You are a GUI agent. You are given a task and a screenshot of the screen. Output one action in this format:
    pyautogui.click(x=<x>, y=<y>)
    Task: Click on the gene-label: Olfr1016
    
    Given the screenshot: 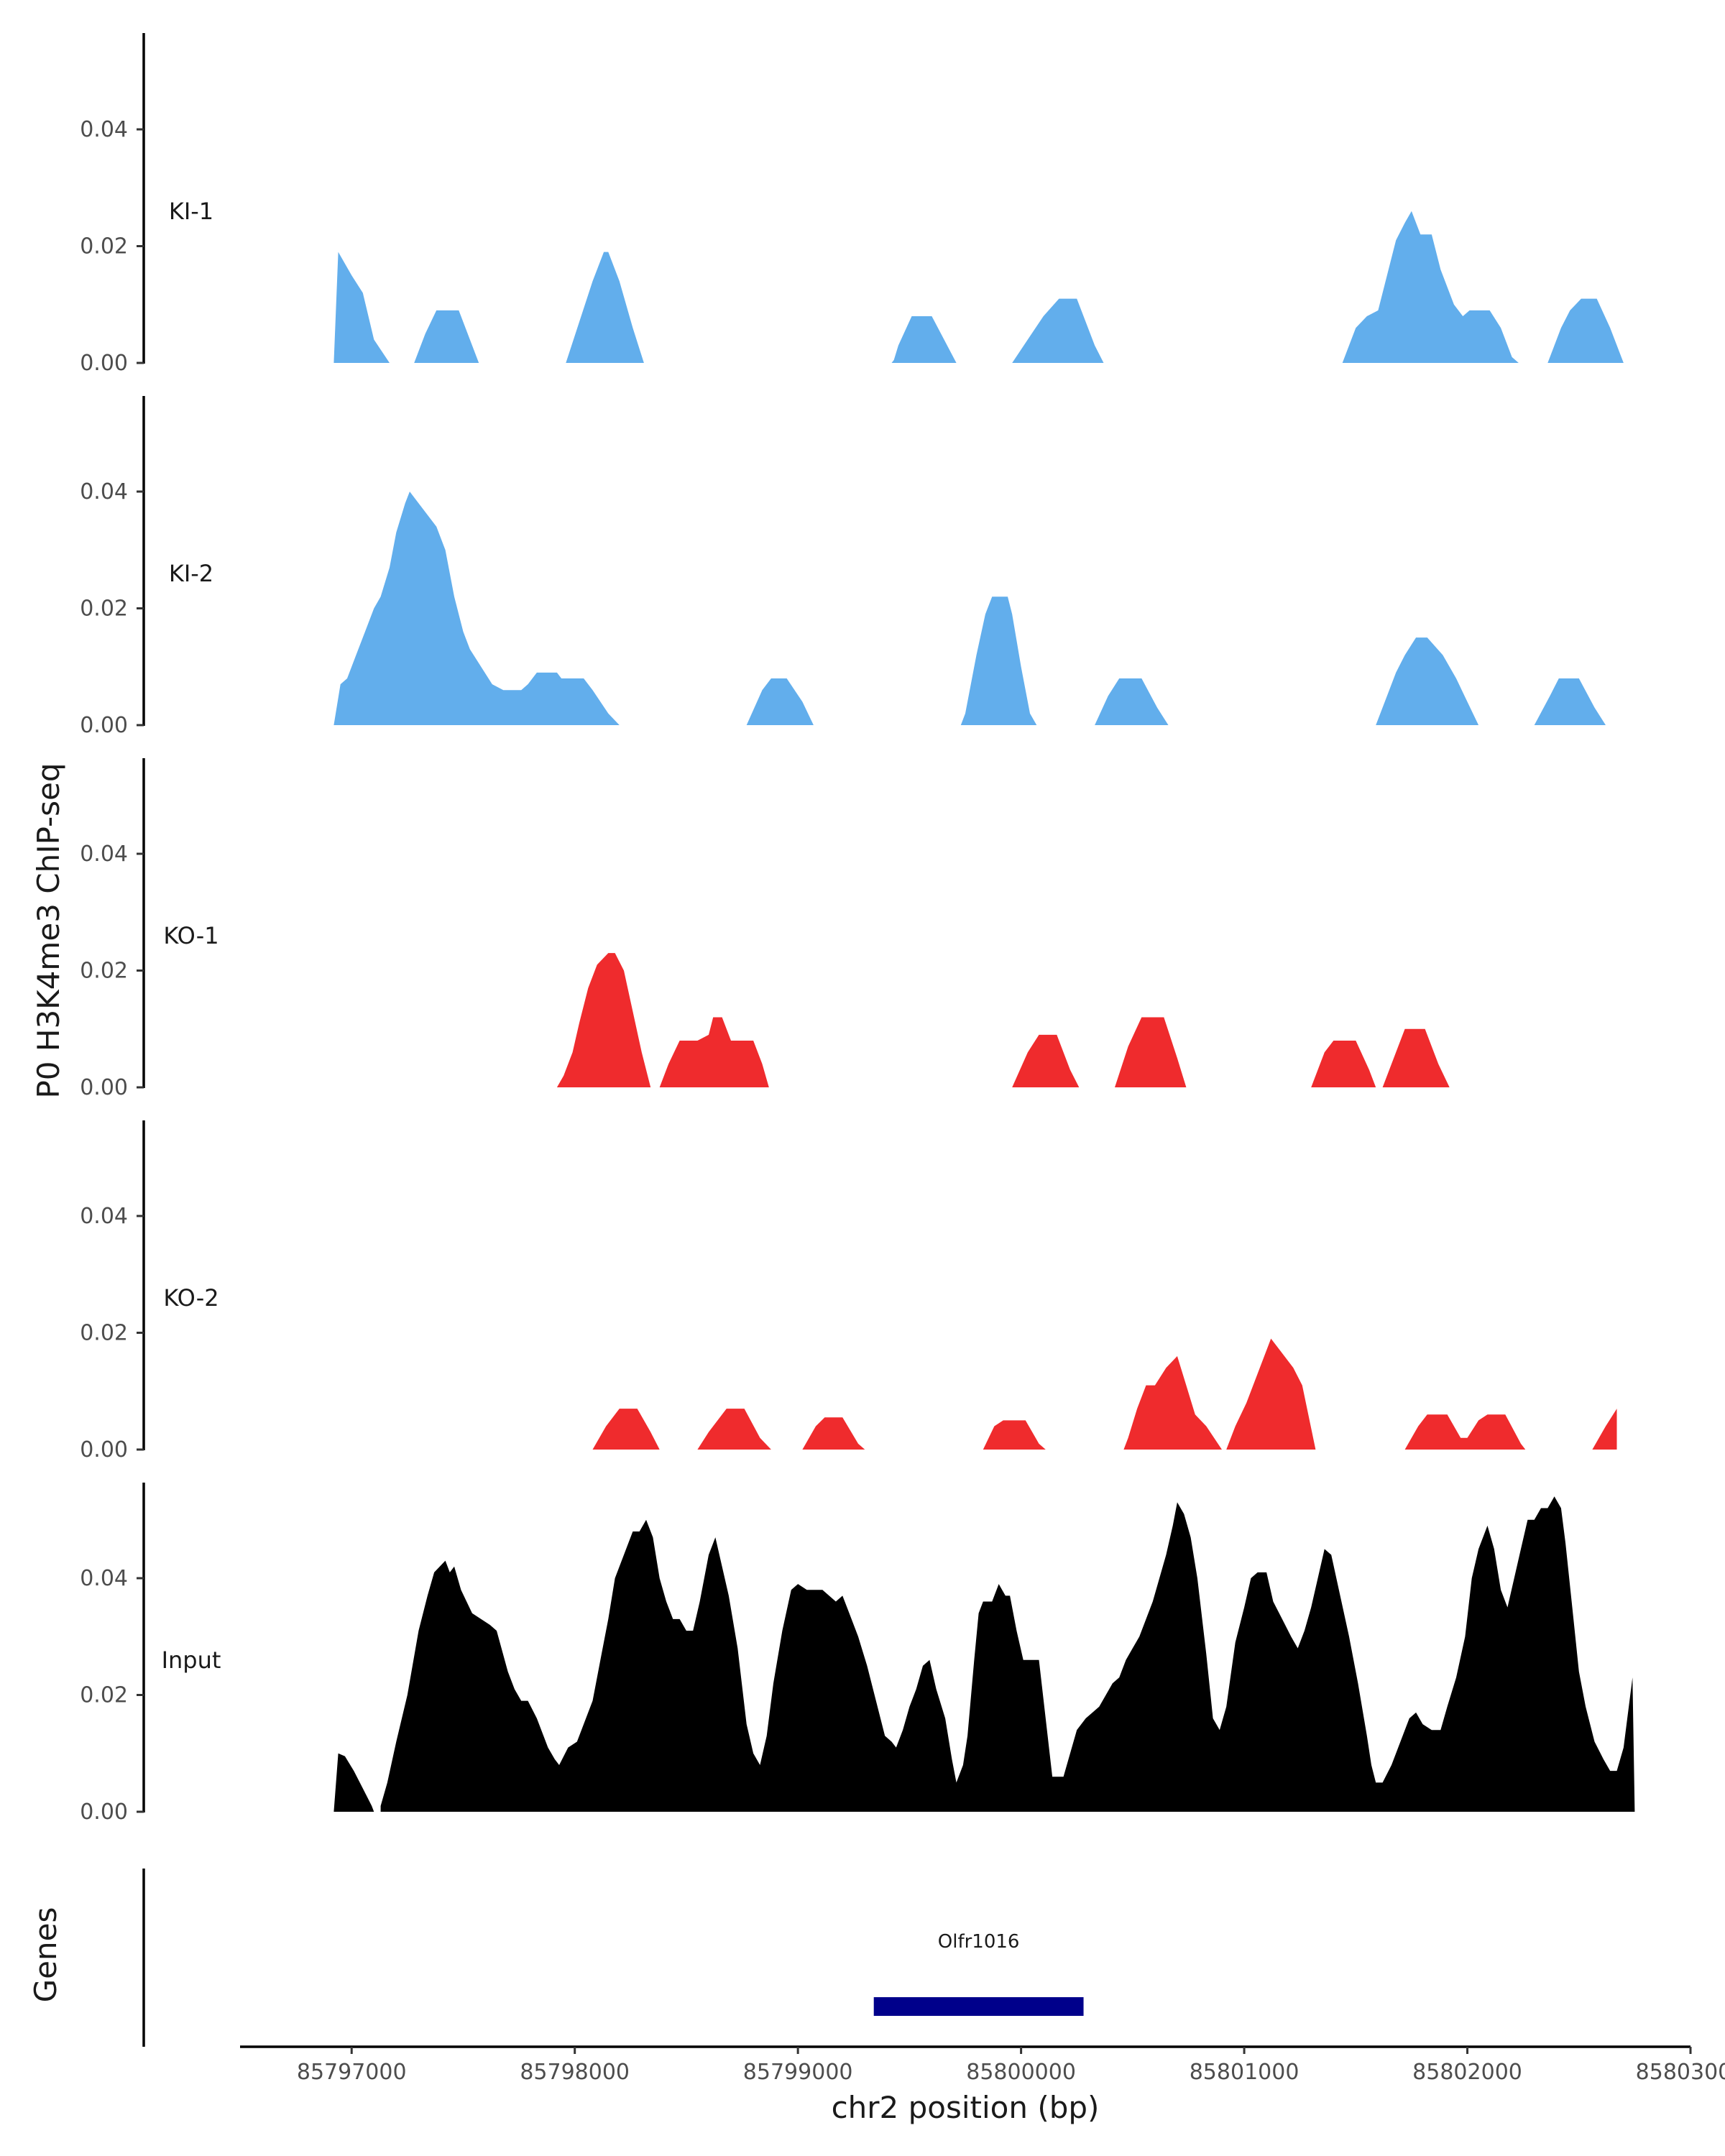 What is the action you would take?
    pyautogui.click(x=979, y=1942)
    